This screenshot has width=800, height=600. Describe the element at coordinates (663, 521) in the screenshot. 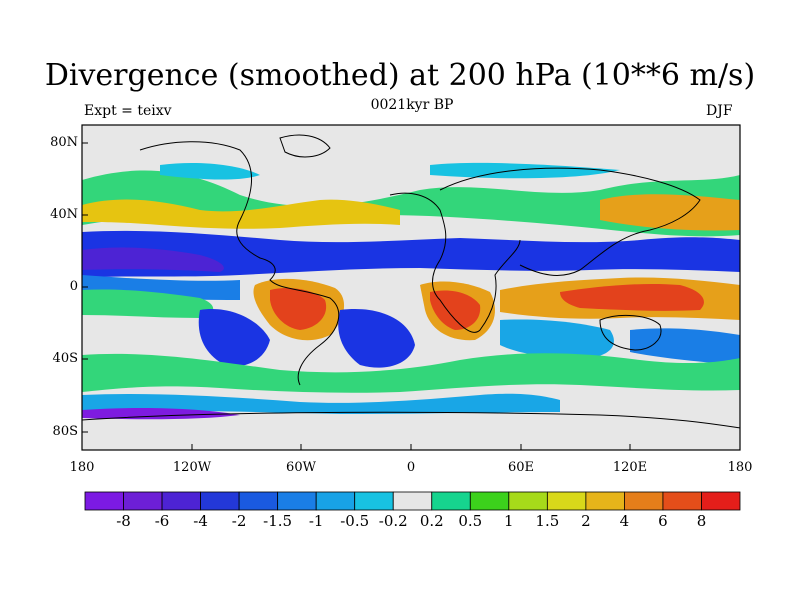

I see `colorbar-label: 6` at that location.